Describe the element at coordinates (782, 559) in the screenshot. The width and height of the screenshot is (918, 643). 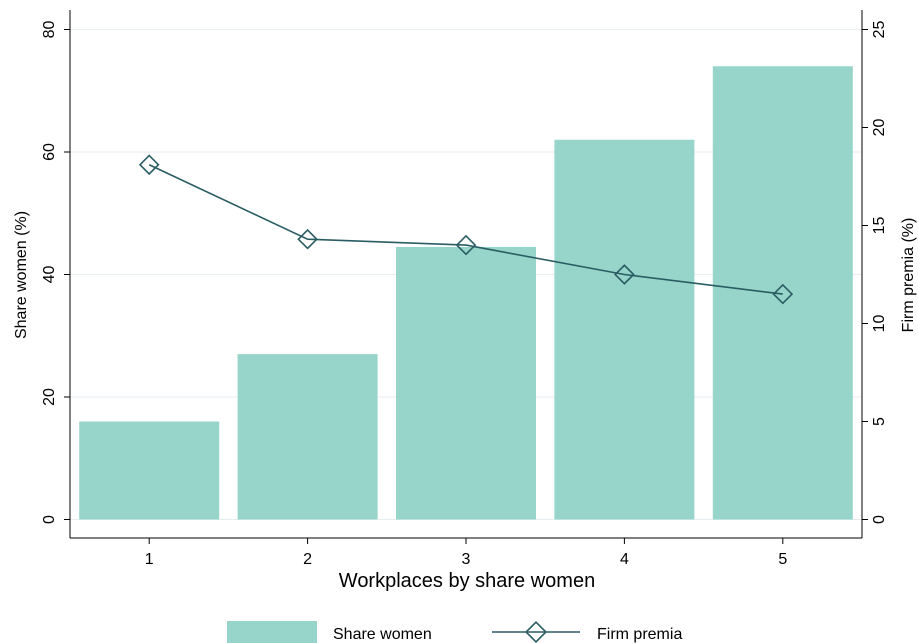
I see `x-tick-label: 5` at that location.